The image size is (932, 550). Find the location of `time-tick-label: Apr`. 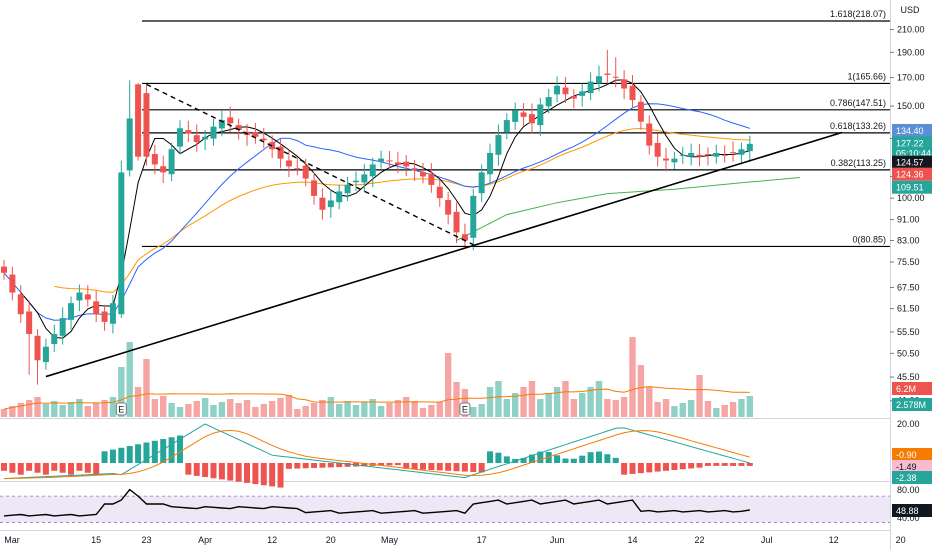

time-tick-label: Apr is located at coordinates (205, 540).